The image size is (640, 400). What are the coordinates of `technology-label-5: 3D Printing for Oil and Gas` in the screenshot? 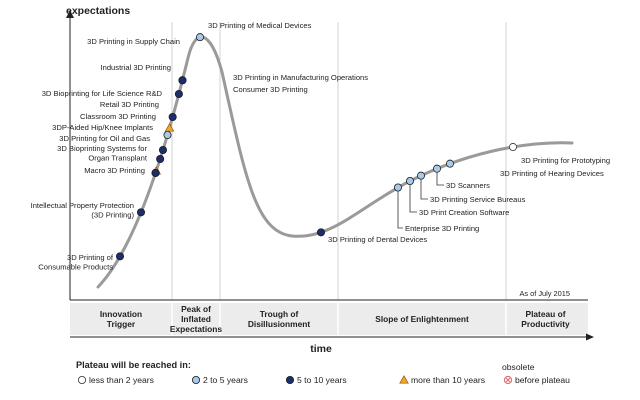 It's located at (104, 138).